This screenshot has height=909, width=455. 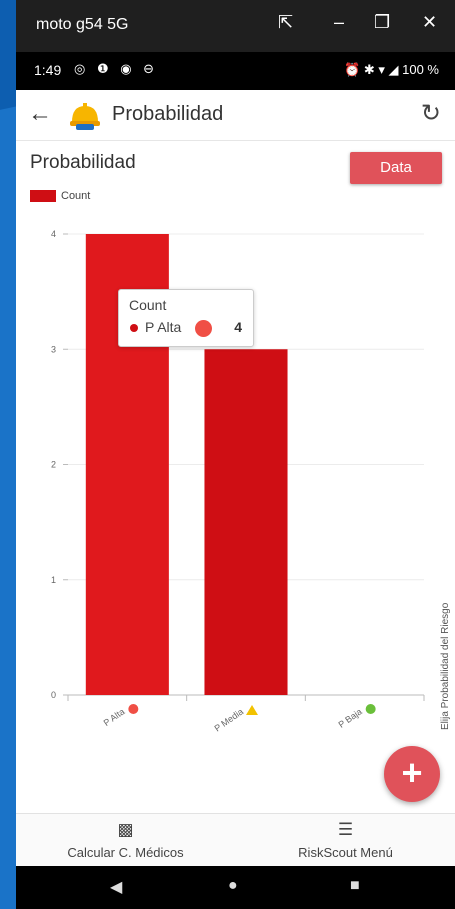 What do you see at coordinates (40, 113) in the screenshot?
I see `back-arrow-icon: ←` at bounding box center [40, 113].